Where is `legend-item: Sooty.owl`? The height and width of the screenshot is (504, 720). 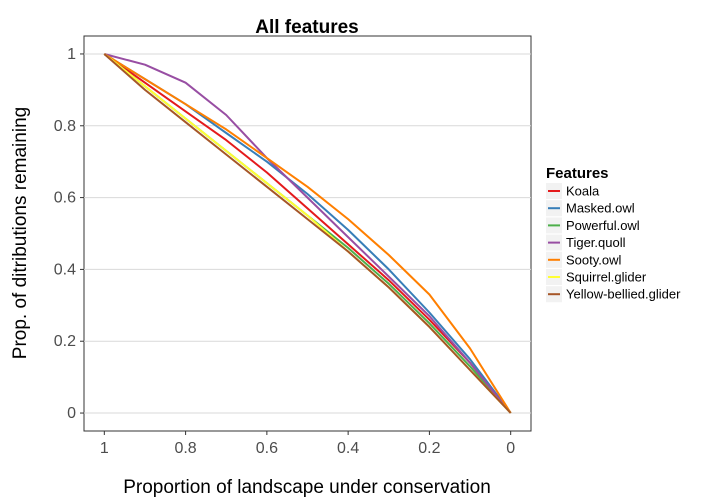 legend-item: Sooty.owl is located at coordinates (584, 259).